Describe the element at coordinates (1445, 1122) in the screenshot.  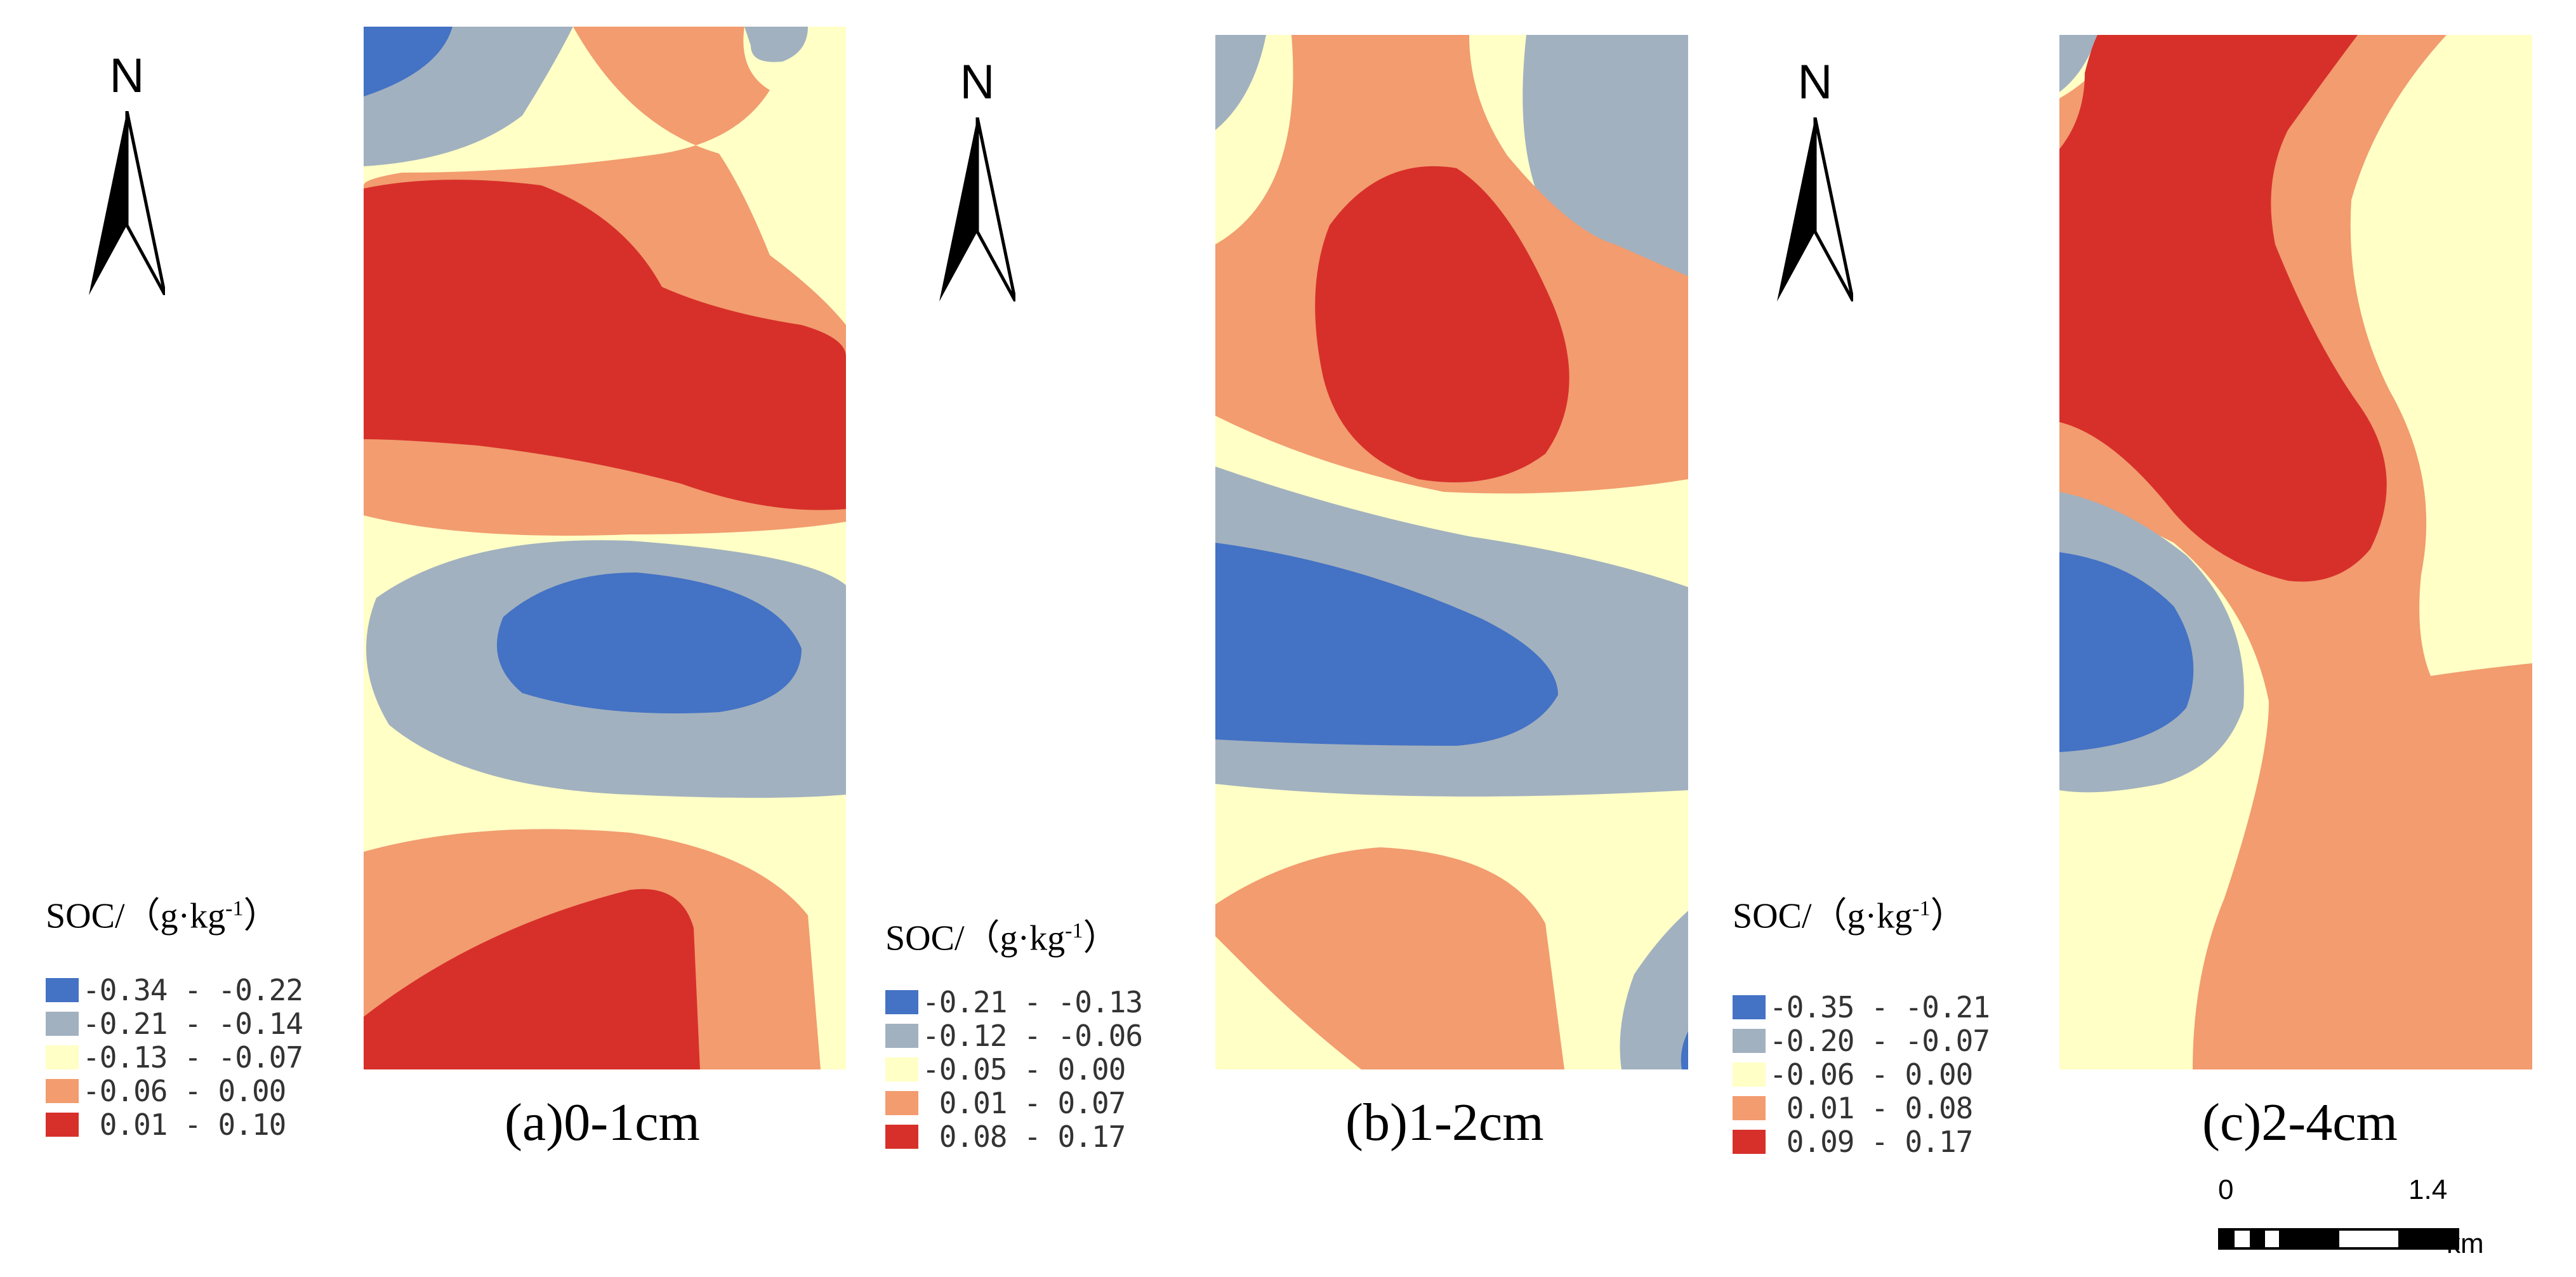
I see `panel-caption-b: (b)1-2cm` at that location.